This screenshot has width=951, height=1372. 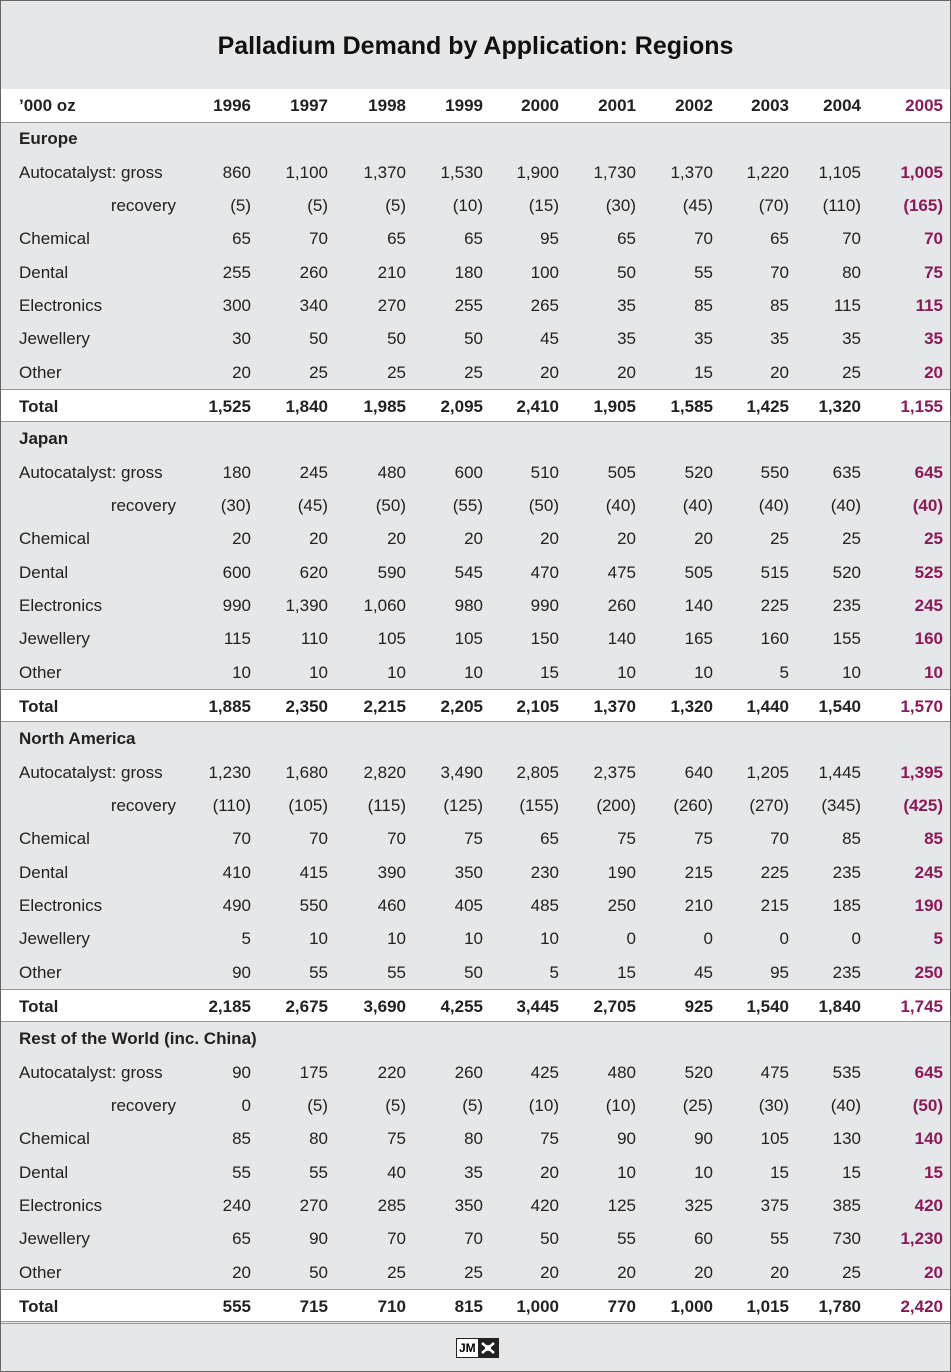 What do you see at coordinates (468, 605) in the screenshot?
I see `value-cell: 980` at bounding box center [468, 605].